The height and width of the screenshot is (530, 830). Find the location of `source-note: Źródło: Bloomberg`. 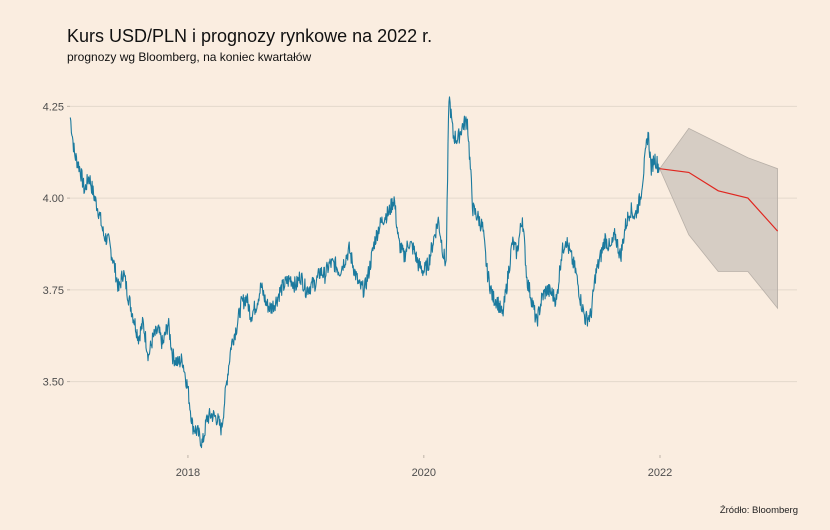

source-note: Źródło: Bloomberg is located at coordinates (758, 510).